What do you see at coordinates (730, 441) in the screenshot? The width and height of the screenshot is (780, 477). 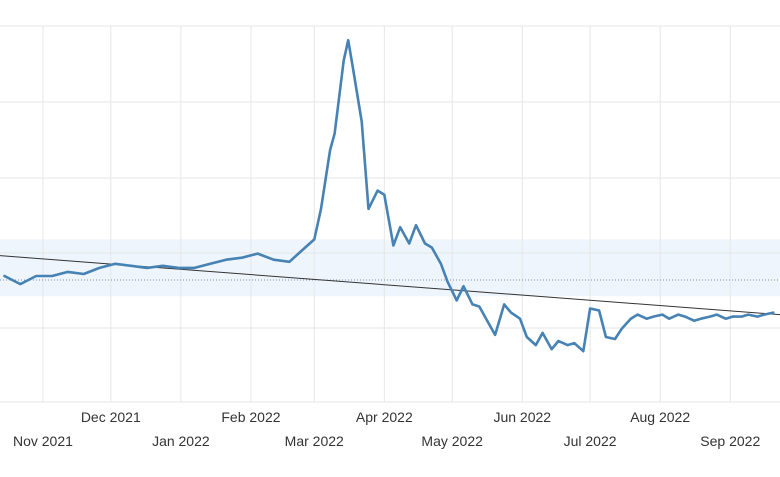 I see `x-tick-label-lower-5: Sep 2022` at bounding box center [730, 441].